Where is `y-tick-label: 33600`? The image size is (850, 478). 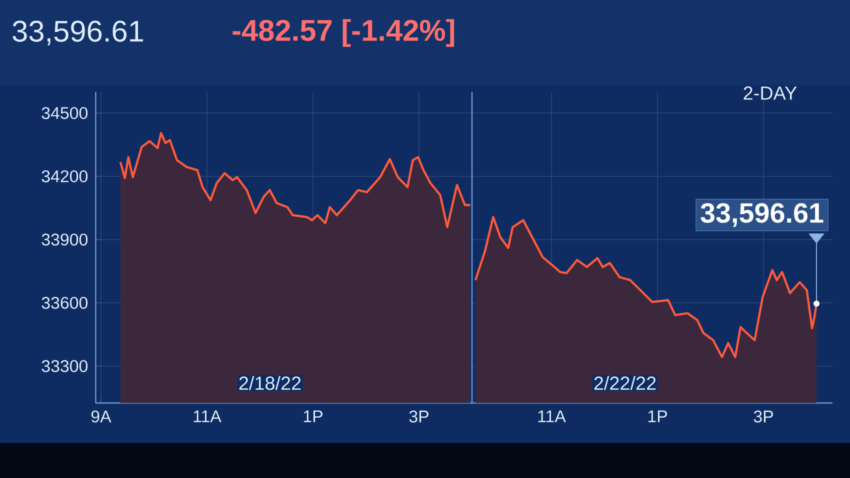
y-tick-label: 33600 is located at coordinates (65, 302).